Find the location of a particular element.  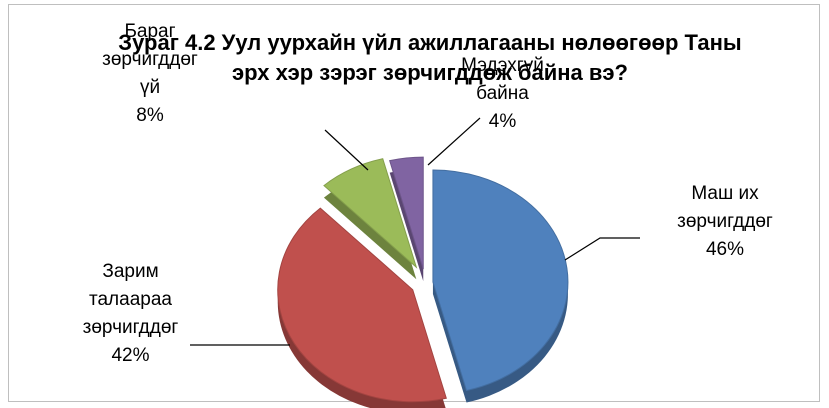

slice-label: Бараг зөрчигддөгүй 8% is located at coordinates (150, 74).